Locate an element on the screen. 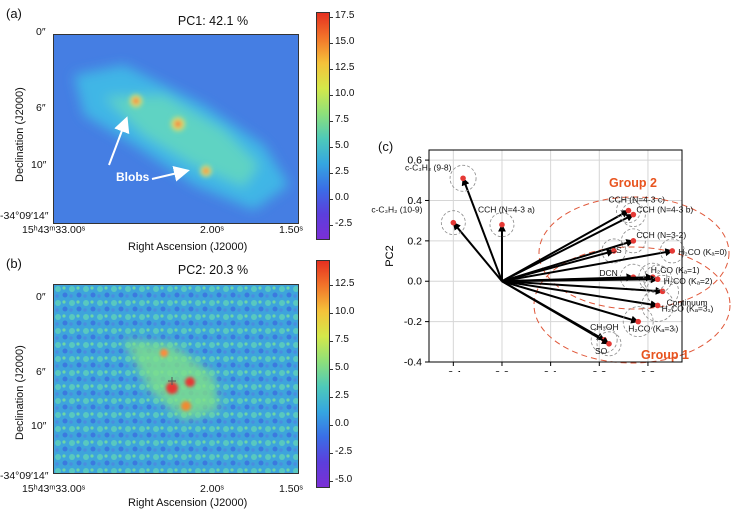  point-label: CCH (N=4-3 c) is located at coordinates (636, 200).